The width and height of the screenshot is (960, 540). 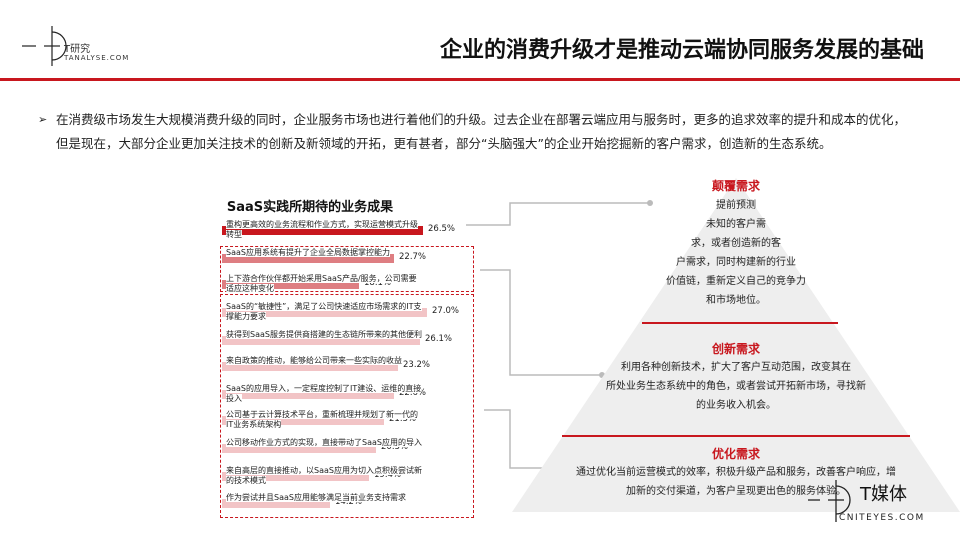 What do you see at coordinates (829, 501) in the screenshot?
I see `tmedia-logo` at bounding box center [829, 501].